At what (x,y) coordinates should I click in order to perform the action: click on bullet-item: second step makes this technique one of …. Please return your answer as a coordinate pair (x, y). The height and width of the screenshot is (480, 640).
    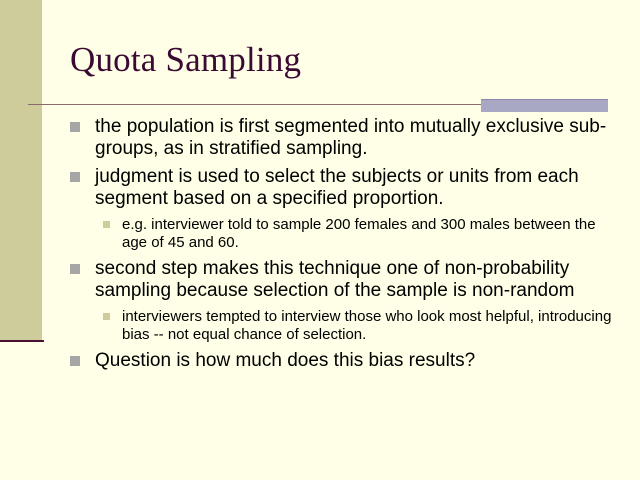
    Looking at the image, I should click on (344, 280).